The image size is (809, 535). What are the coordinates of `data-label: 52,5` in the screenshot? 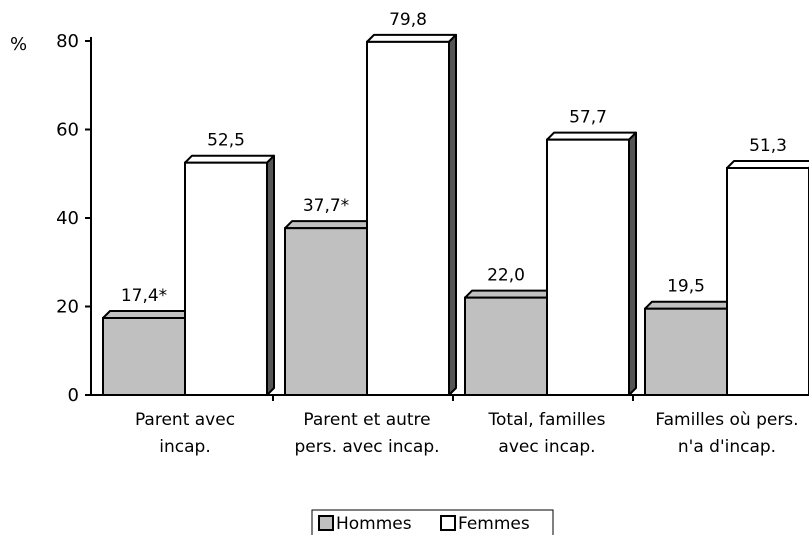 It's located at (226, 141).